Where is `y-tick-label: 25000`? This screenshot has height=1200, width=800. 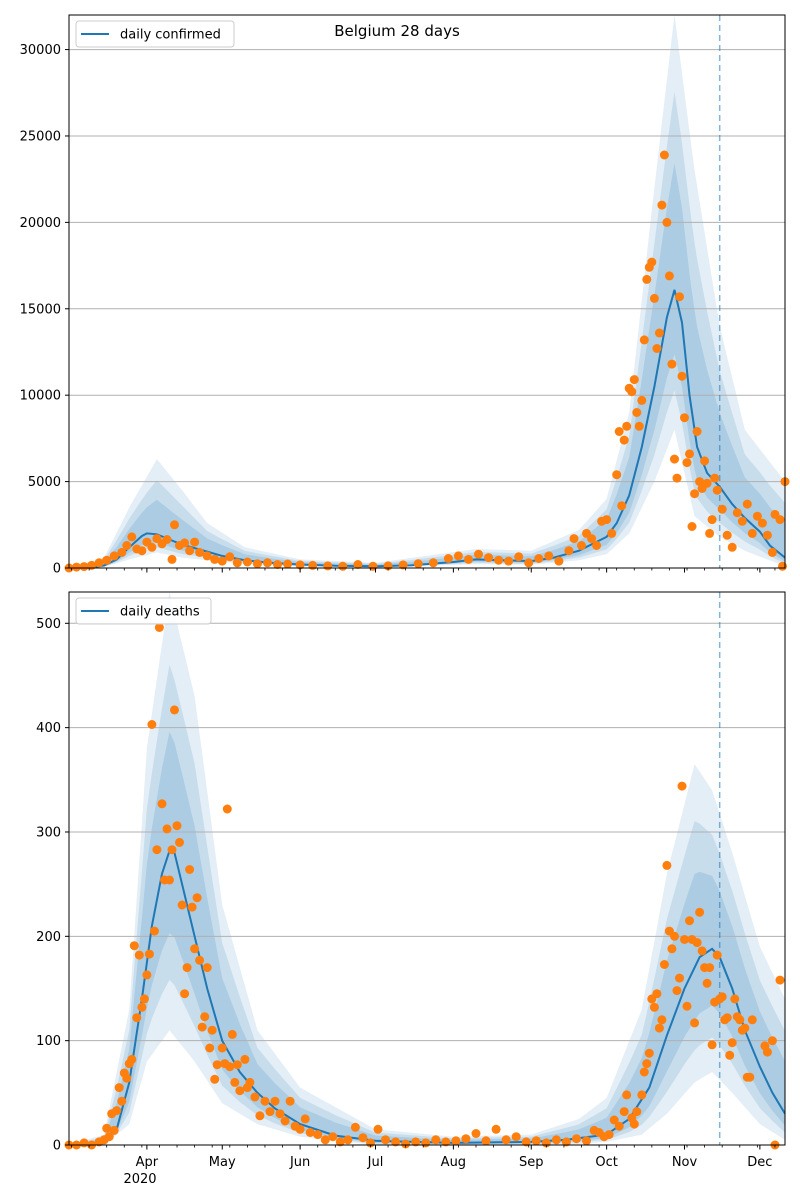
y-tick-label: 25000 is located at coordinates (40, 136).